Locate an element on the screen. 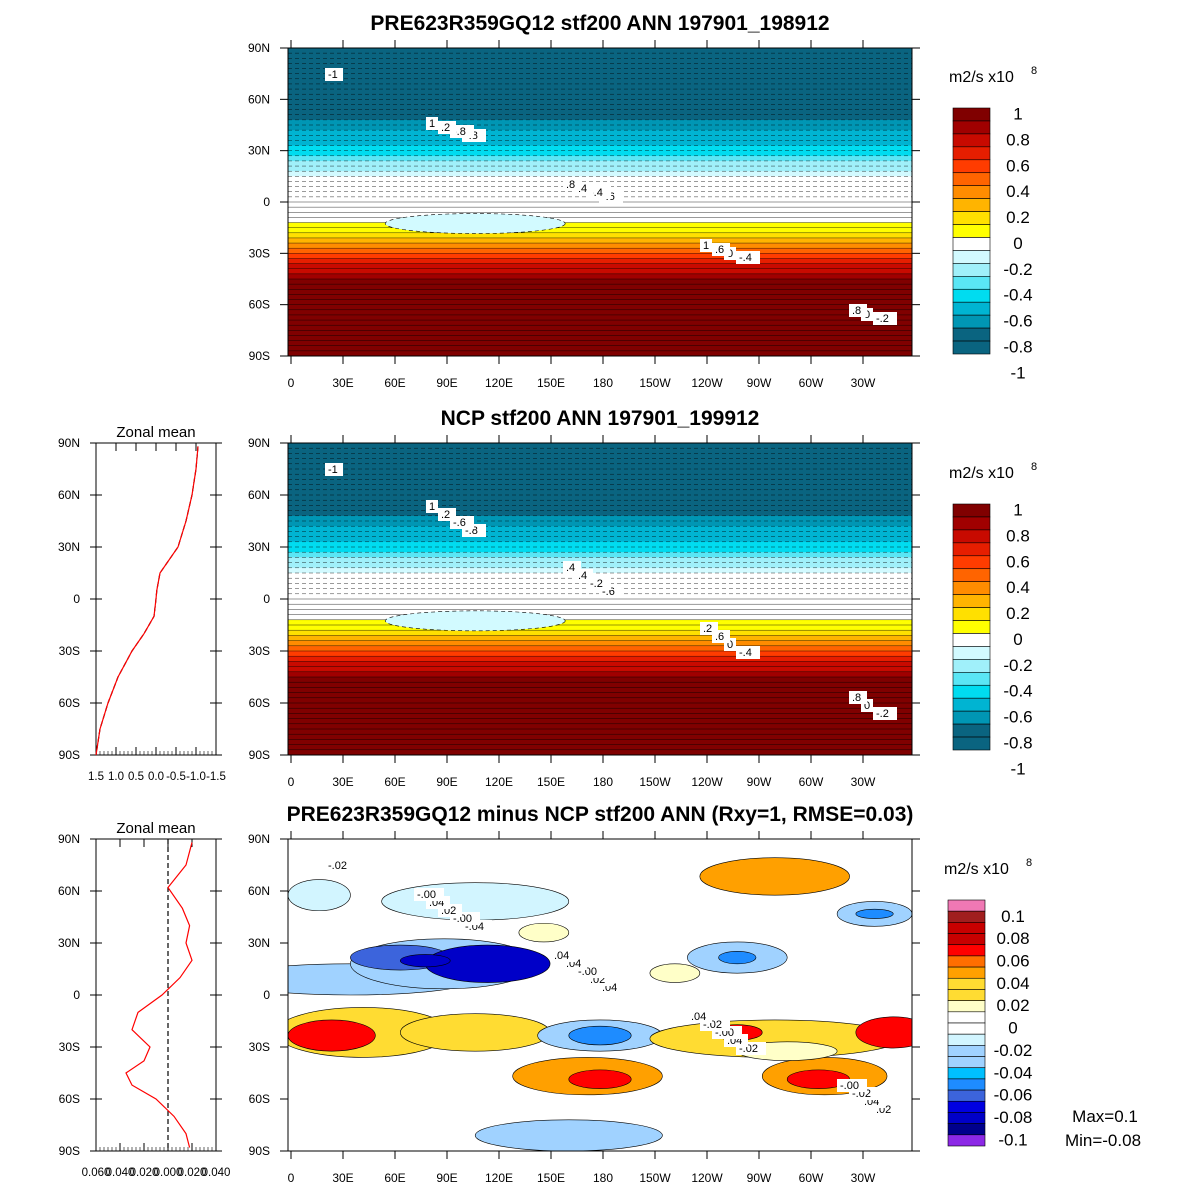 Image resolution: width=1200 pixels, height=1200 pixels. max-stat: Max=0.1 is located at coordinates (1105, 1116).